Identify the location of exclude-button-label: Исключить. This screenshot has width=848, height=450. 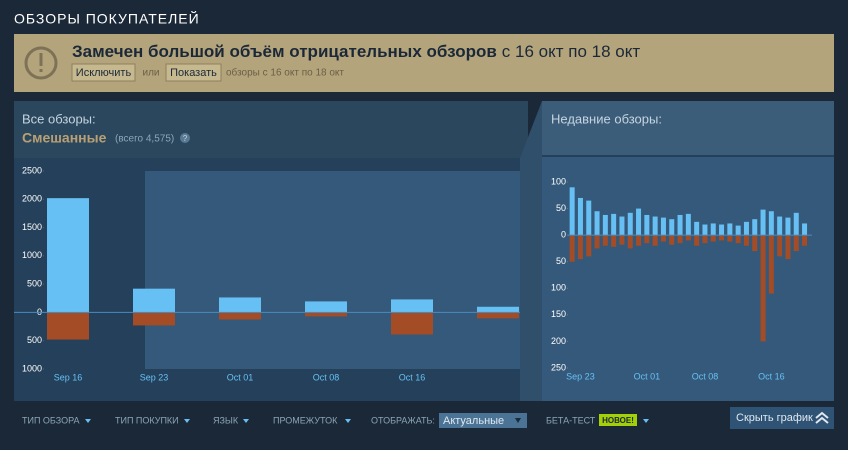
(104, 73).